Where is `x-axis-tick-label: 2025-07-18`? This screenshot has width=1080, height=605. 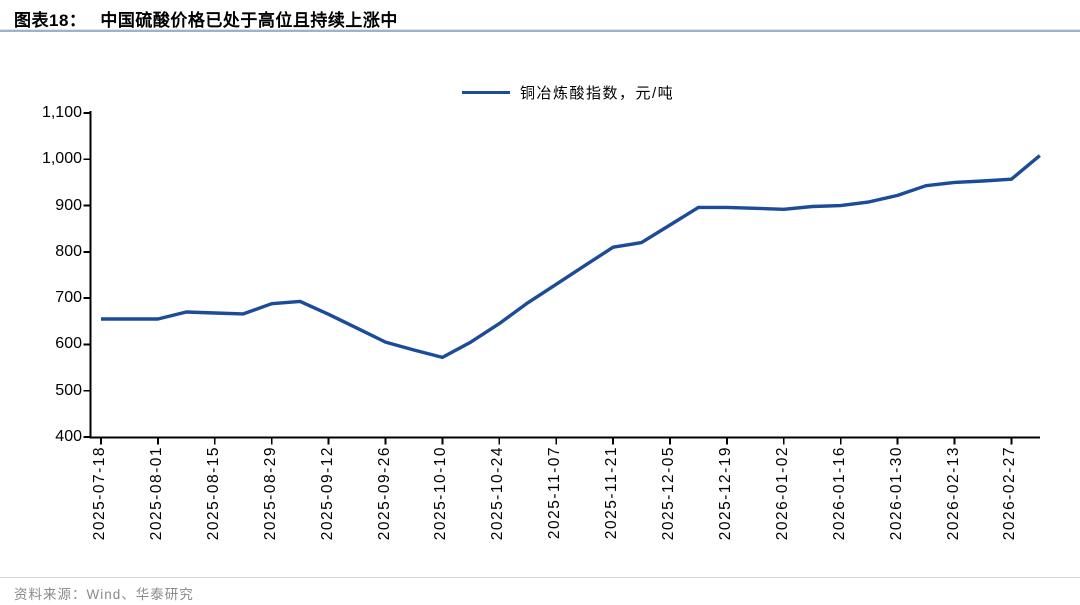 x-axis-tick-label: 2025-07-18 is located at coordinates (99, 493).